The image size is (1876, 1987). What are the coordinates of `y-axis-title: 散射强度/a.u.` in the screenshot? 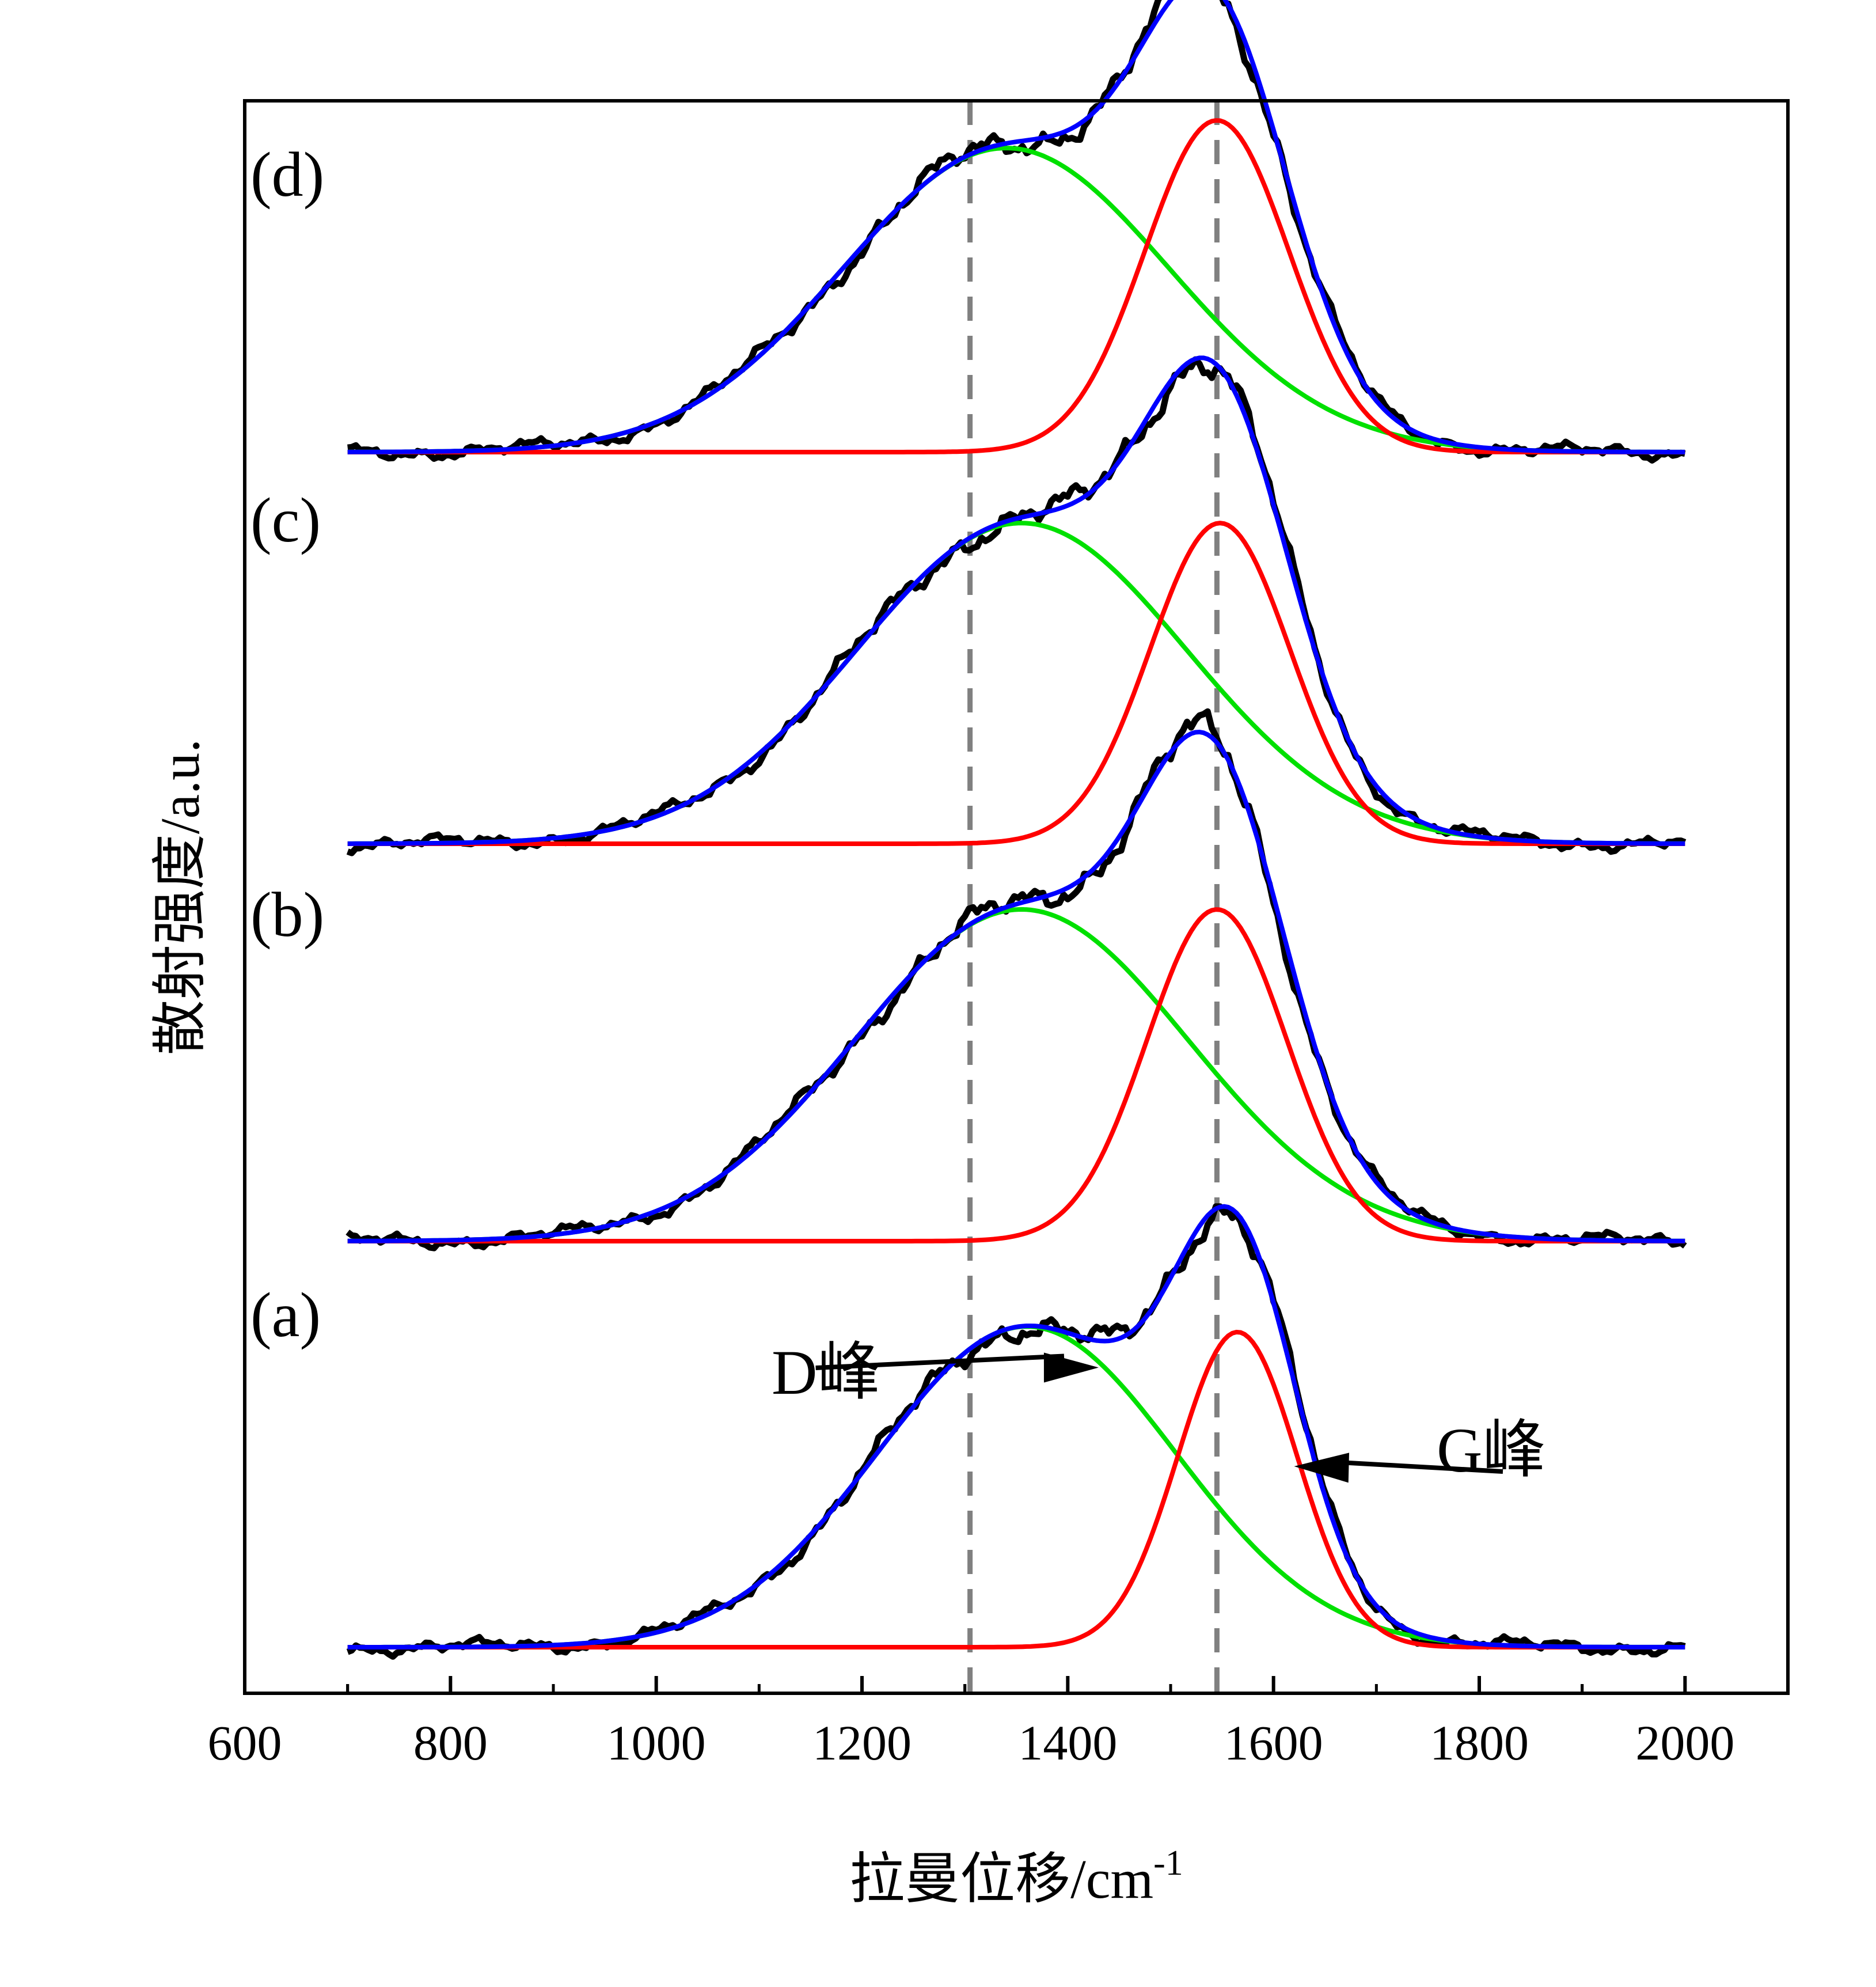 It's located at (180, 897).